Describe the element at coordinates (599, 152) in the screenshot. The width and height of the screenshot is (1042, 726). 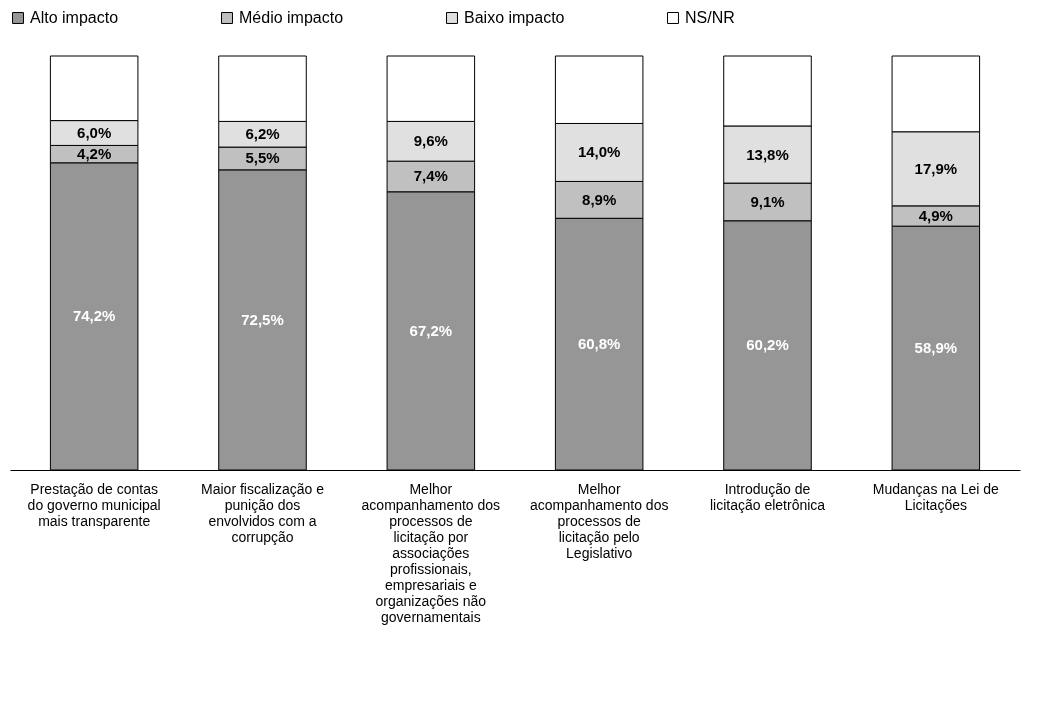
I see `data-label: 14,0%` at that location.